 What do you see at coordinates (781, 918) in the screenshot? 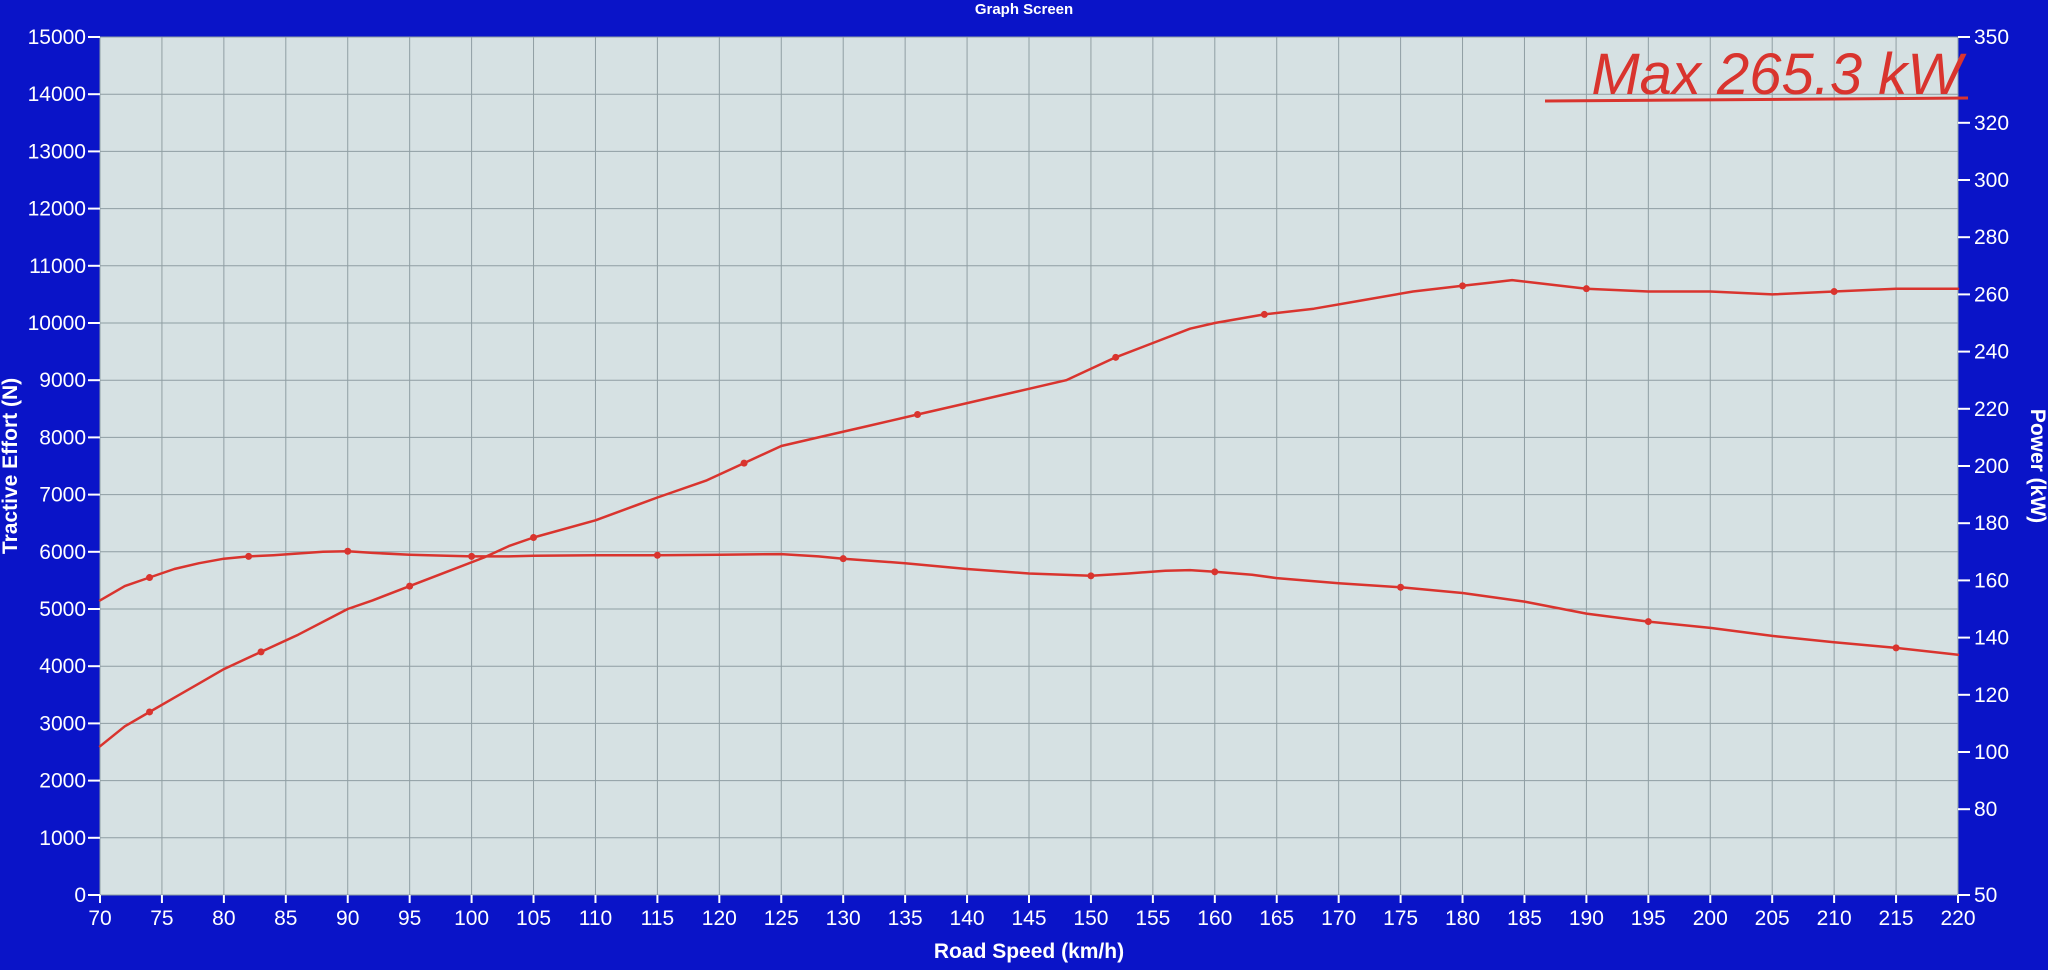
I see `x-tick-label: 125` at bounding box center [781, 918].